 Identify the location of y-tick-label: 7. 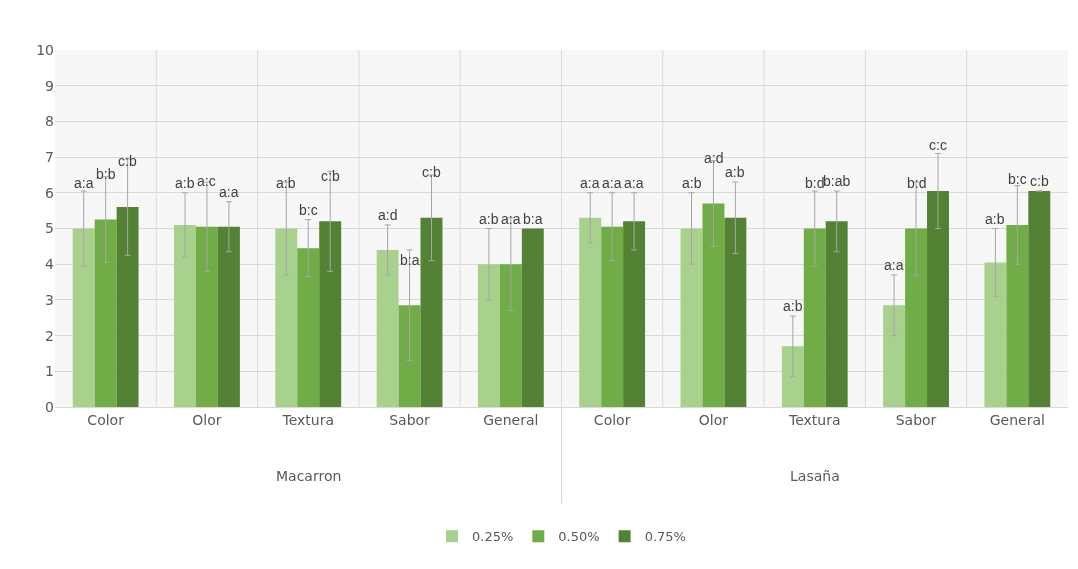
(49, 157).